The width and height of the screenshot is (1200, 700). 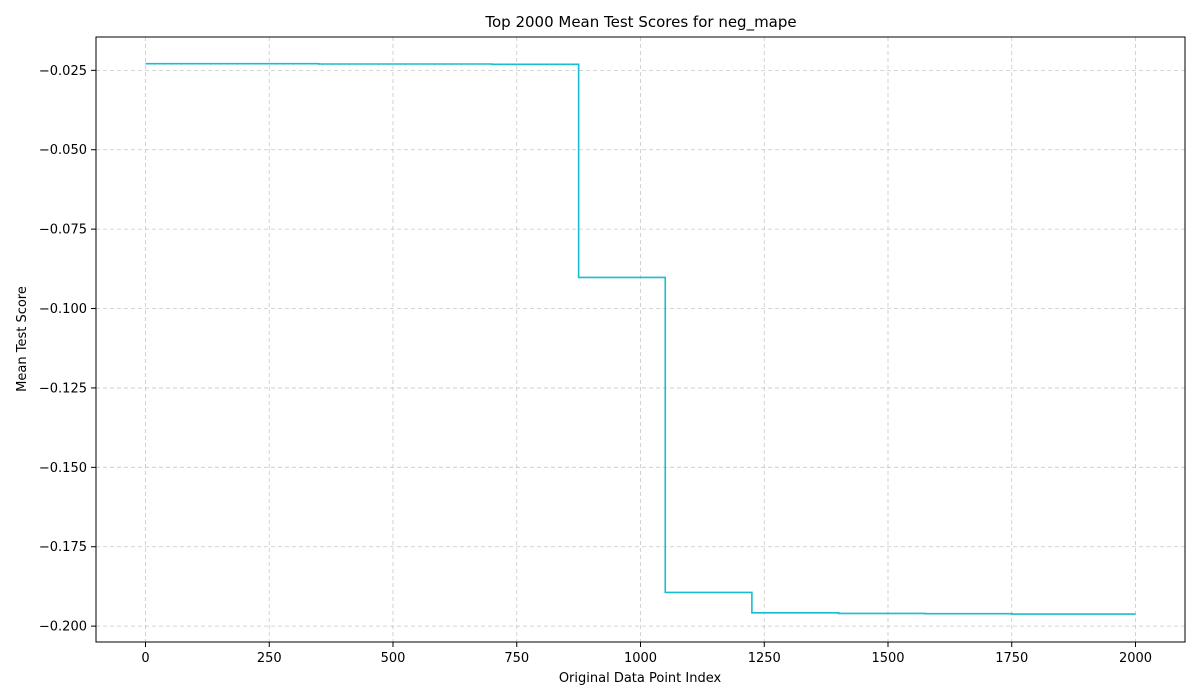 I want to click on x-tick-label: 2000, so click(x=1135, y=658).